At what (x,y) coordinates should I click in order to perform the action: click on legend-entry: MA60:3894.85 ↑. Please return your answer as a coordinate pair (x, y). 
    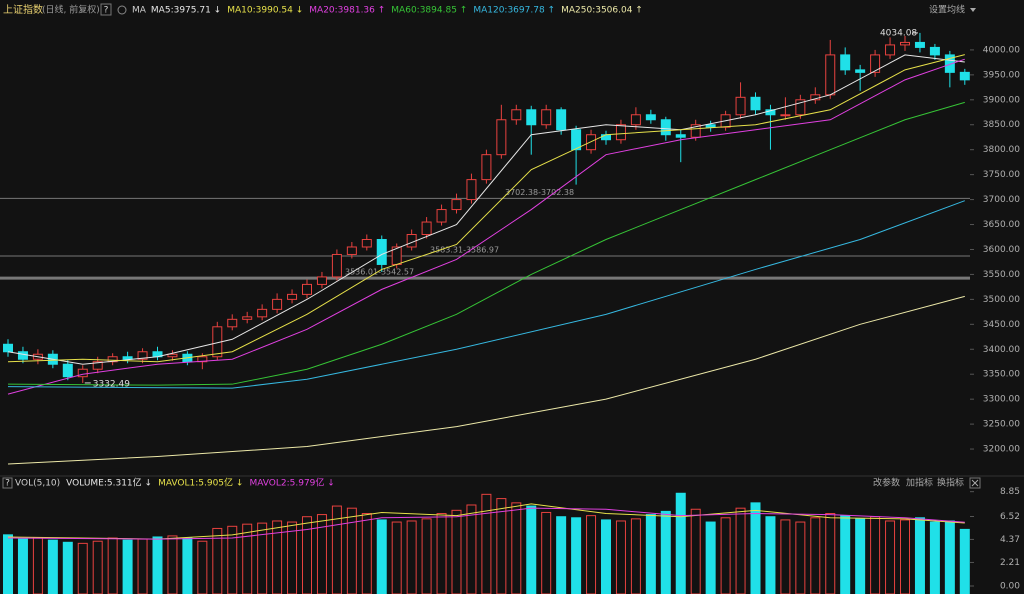
    Looking at the image, I should click on (429, 11).